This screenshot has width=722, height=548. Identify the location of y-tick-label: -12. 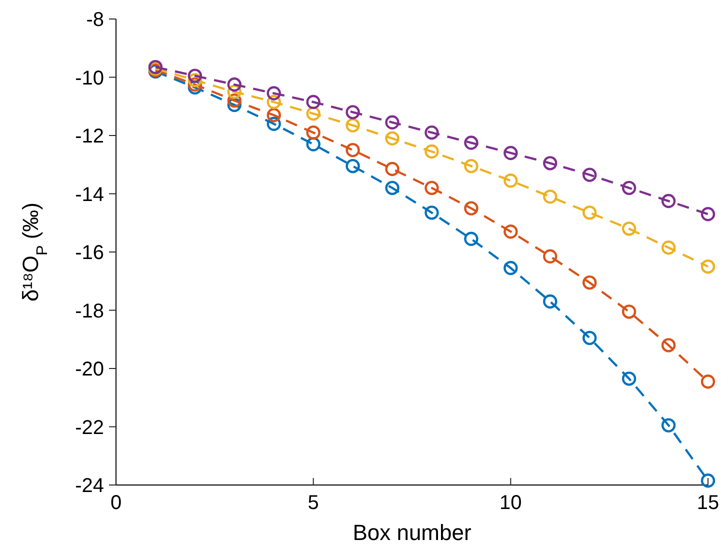
(89, 137).